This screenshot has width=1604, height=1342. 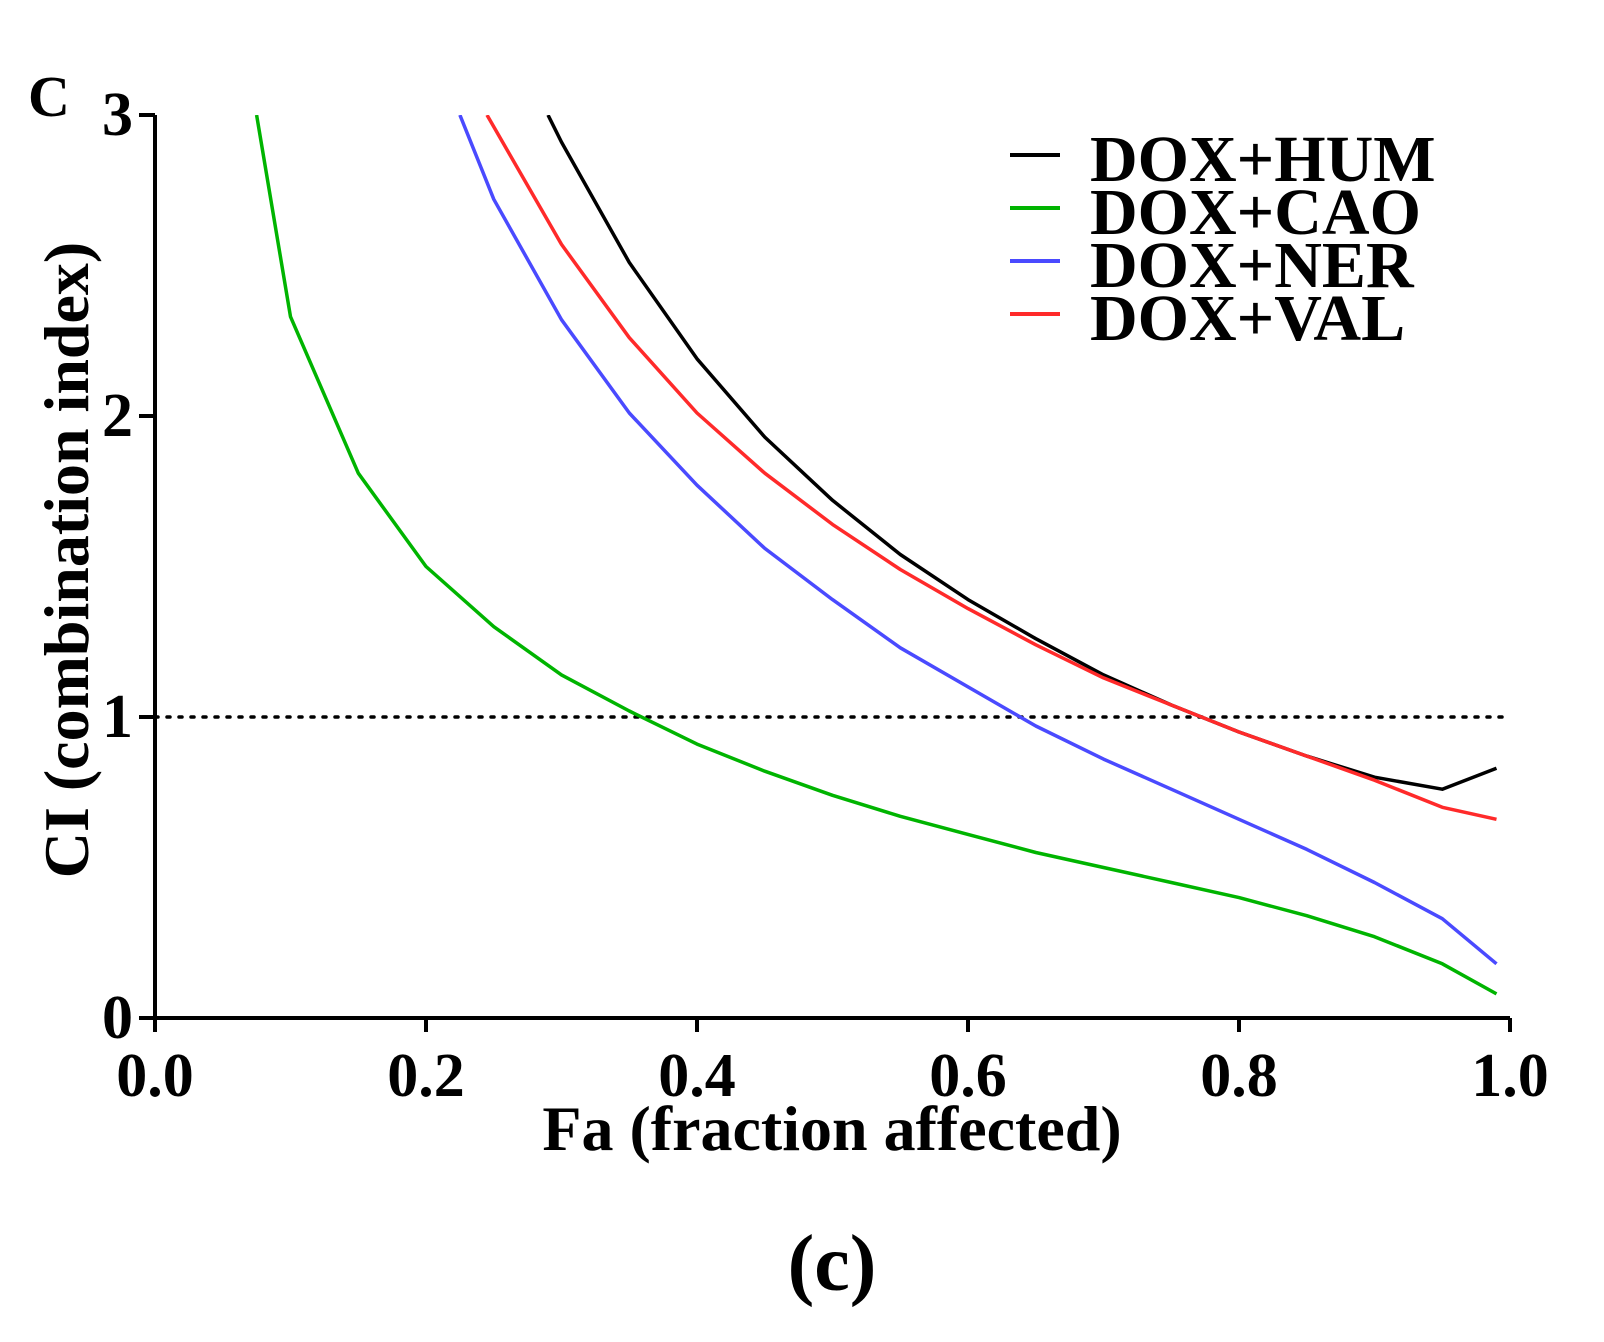 What do you see at coordinates (426, 1076) in the screenshot?
I see `x-tick-label: 0.2` at bounding box center [426, 1076].